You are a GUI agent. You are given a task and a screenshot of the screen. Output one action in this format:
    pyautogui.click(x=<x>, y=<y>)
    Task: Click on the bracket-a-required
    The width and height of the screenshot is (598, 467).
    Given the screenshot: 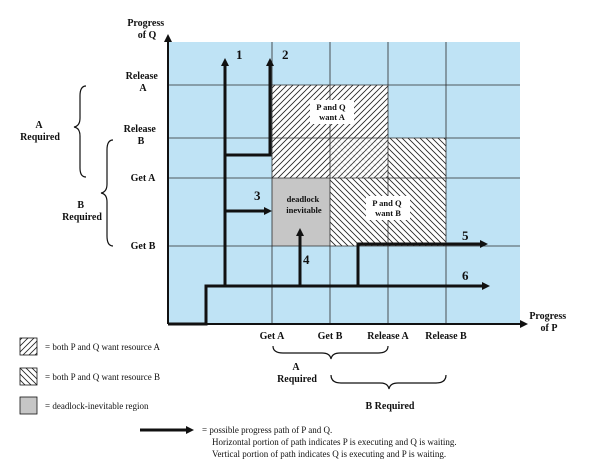 What is the action you would take?
    pyautogui.click(x=80, y=131)
    